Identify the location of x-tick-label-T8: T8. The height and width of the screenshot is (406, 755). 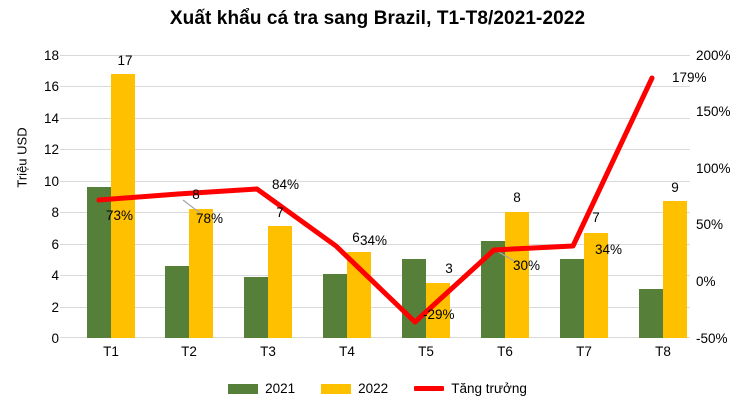
(663, 351).